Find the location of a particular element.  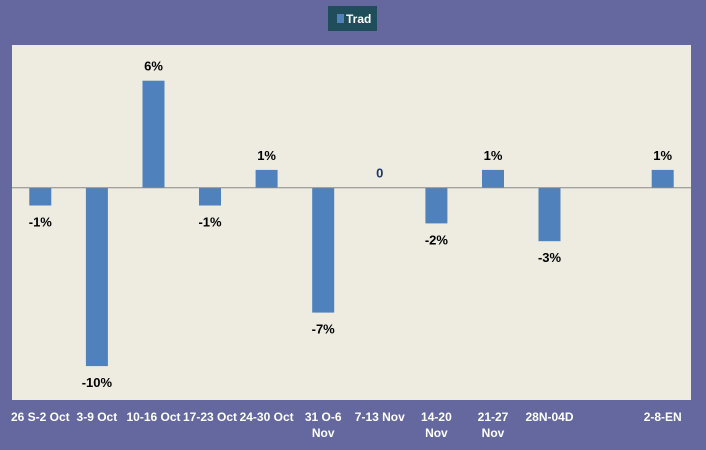

x-tick-label: 10-16 Oct is located at coordinates (153, 417).